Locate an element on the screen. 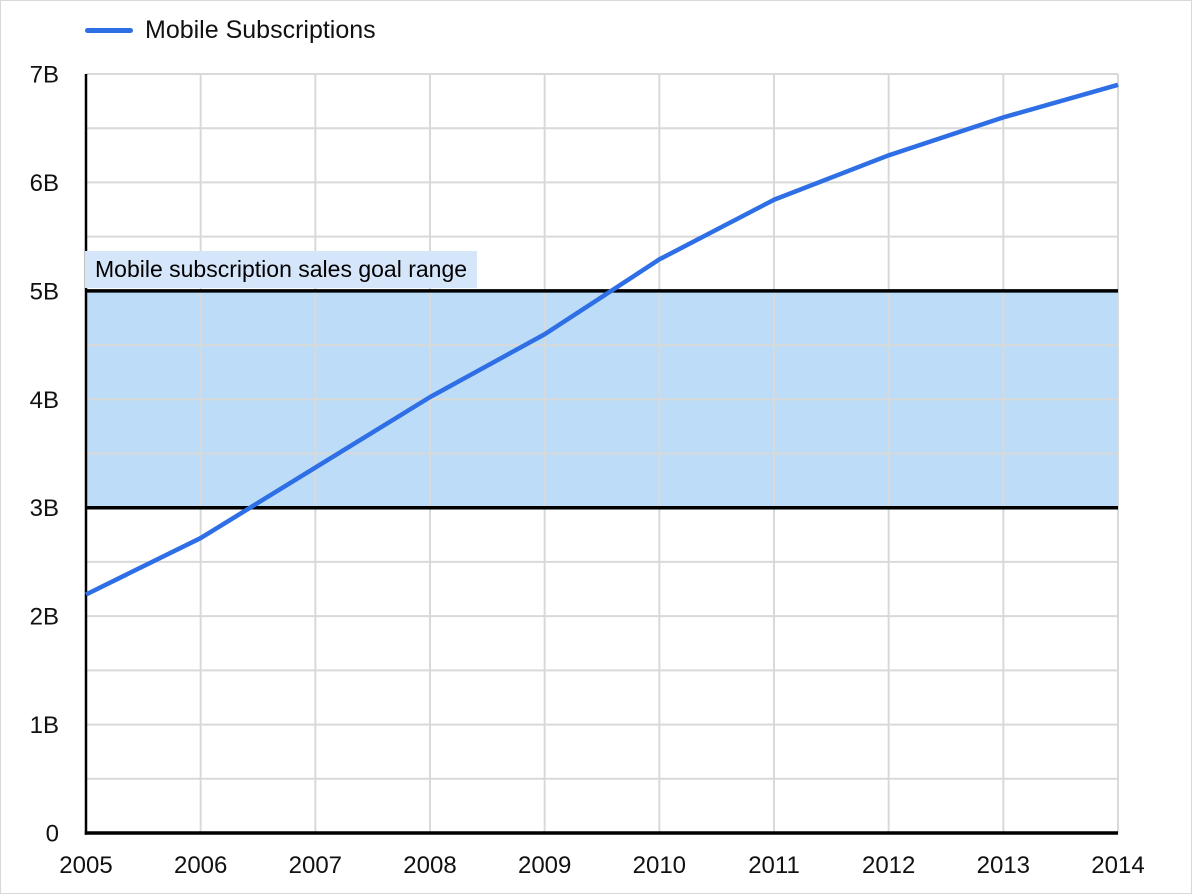 This screenshot has width=1192, height=894. y-tick-label: 1B is located at coordinates (44, 725).